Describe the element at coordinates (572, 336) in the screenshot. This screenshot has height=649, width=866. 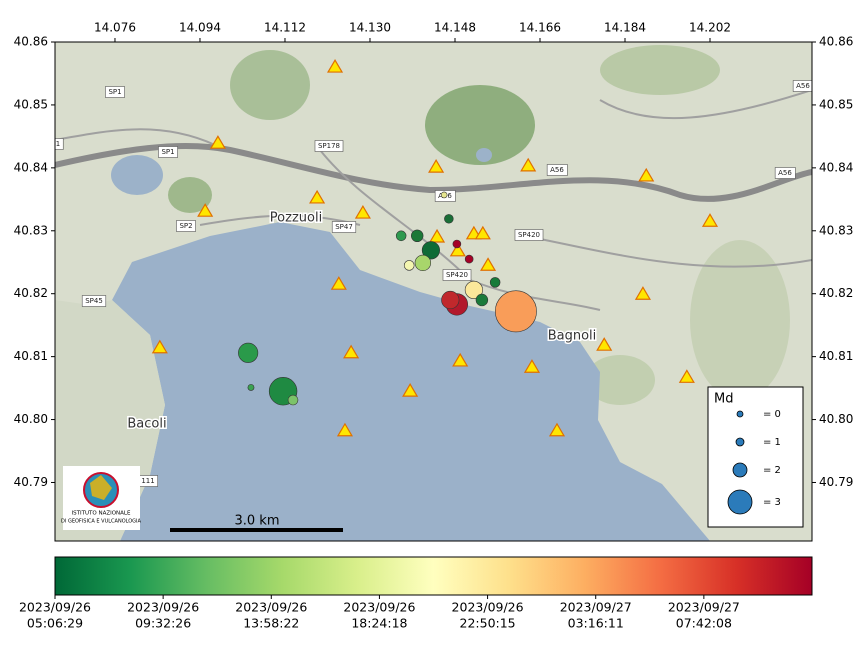
I see `place-label: Bagnoli` at that location.